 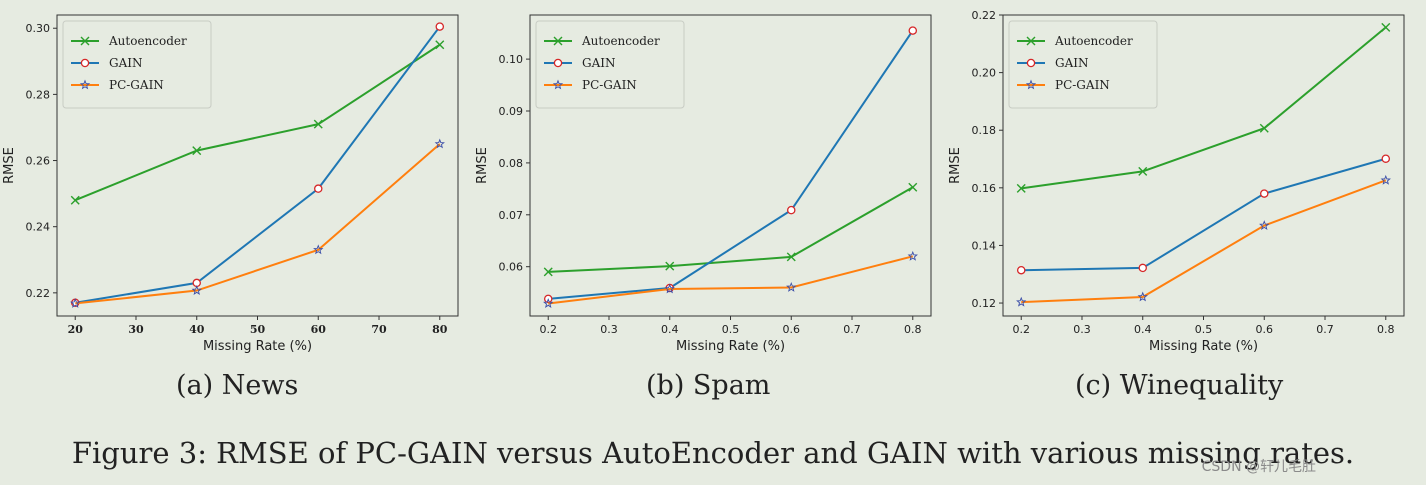 I want to click on y-tick-label: 0.28, so click(x=38, y=94).